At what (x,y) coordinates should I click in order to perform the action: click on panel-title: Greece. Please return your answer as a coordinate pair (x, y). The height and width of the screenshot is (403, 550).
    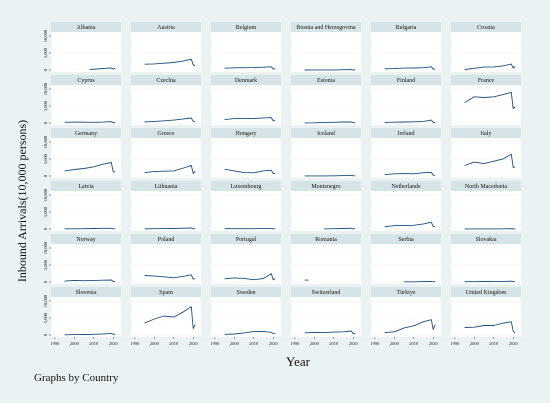
    Looking at the image, I should click on (166, 134).